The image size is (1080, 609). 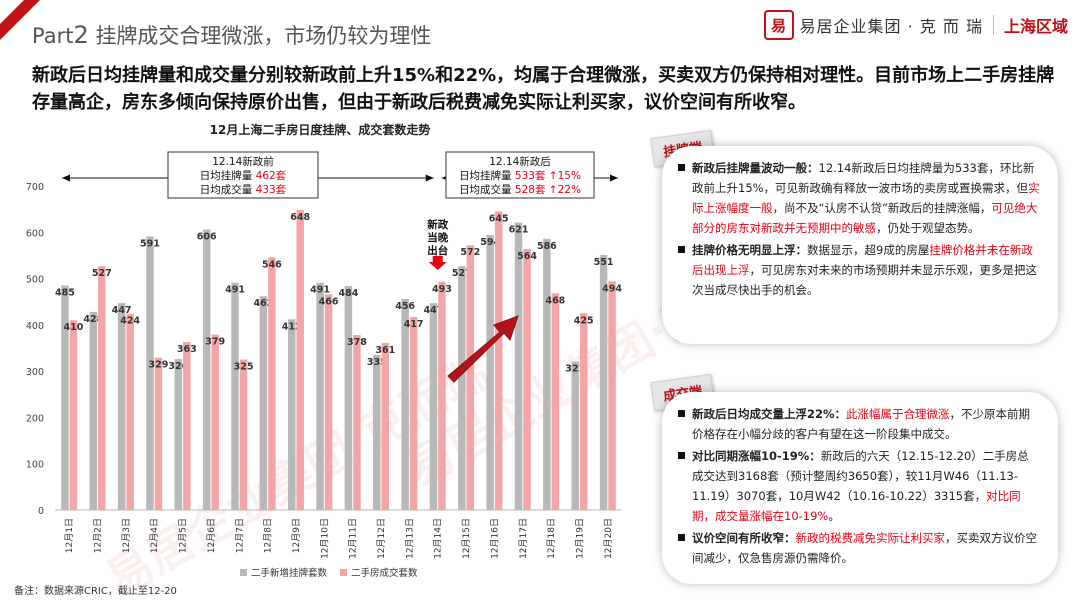 What do you see at coordinates (74, 327) in the screenshot?
I see `deal-data-label: 410` at bounding box center [74, 327].